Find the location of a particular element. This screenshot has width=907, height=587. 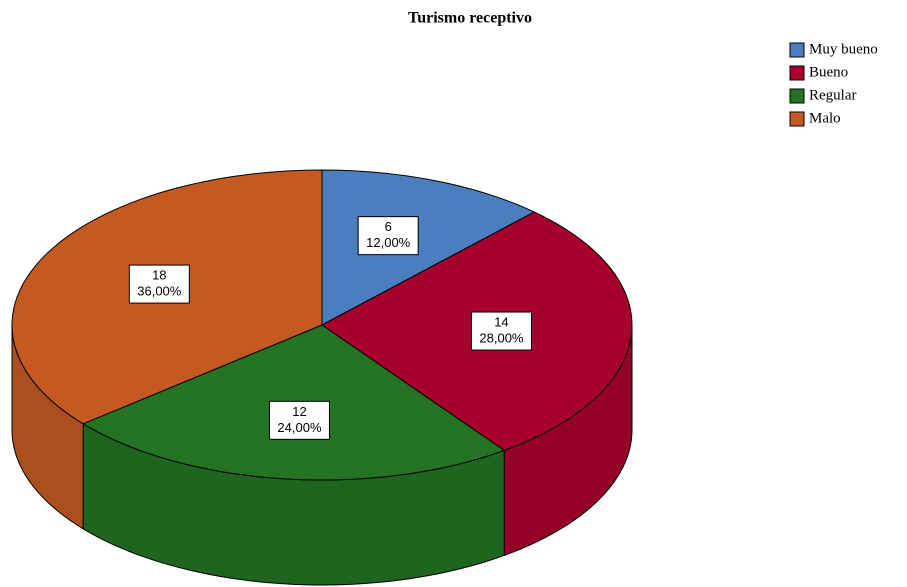

data-label-percent: 24,00% is located at coordinates (299, 427).